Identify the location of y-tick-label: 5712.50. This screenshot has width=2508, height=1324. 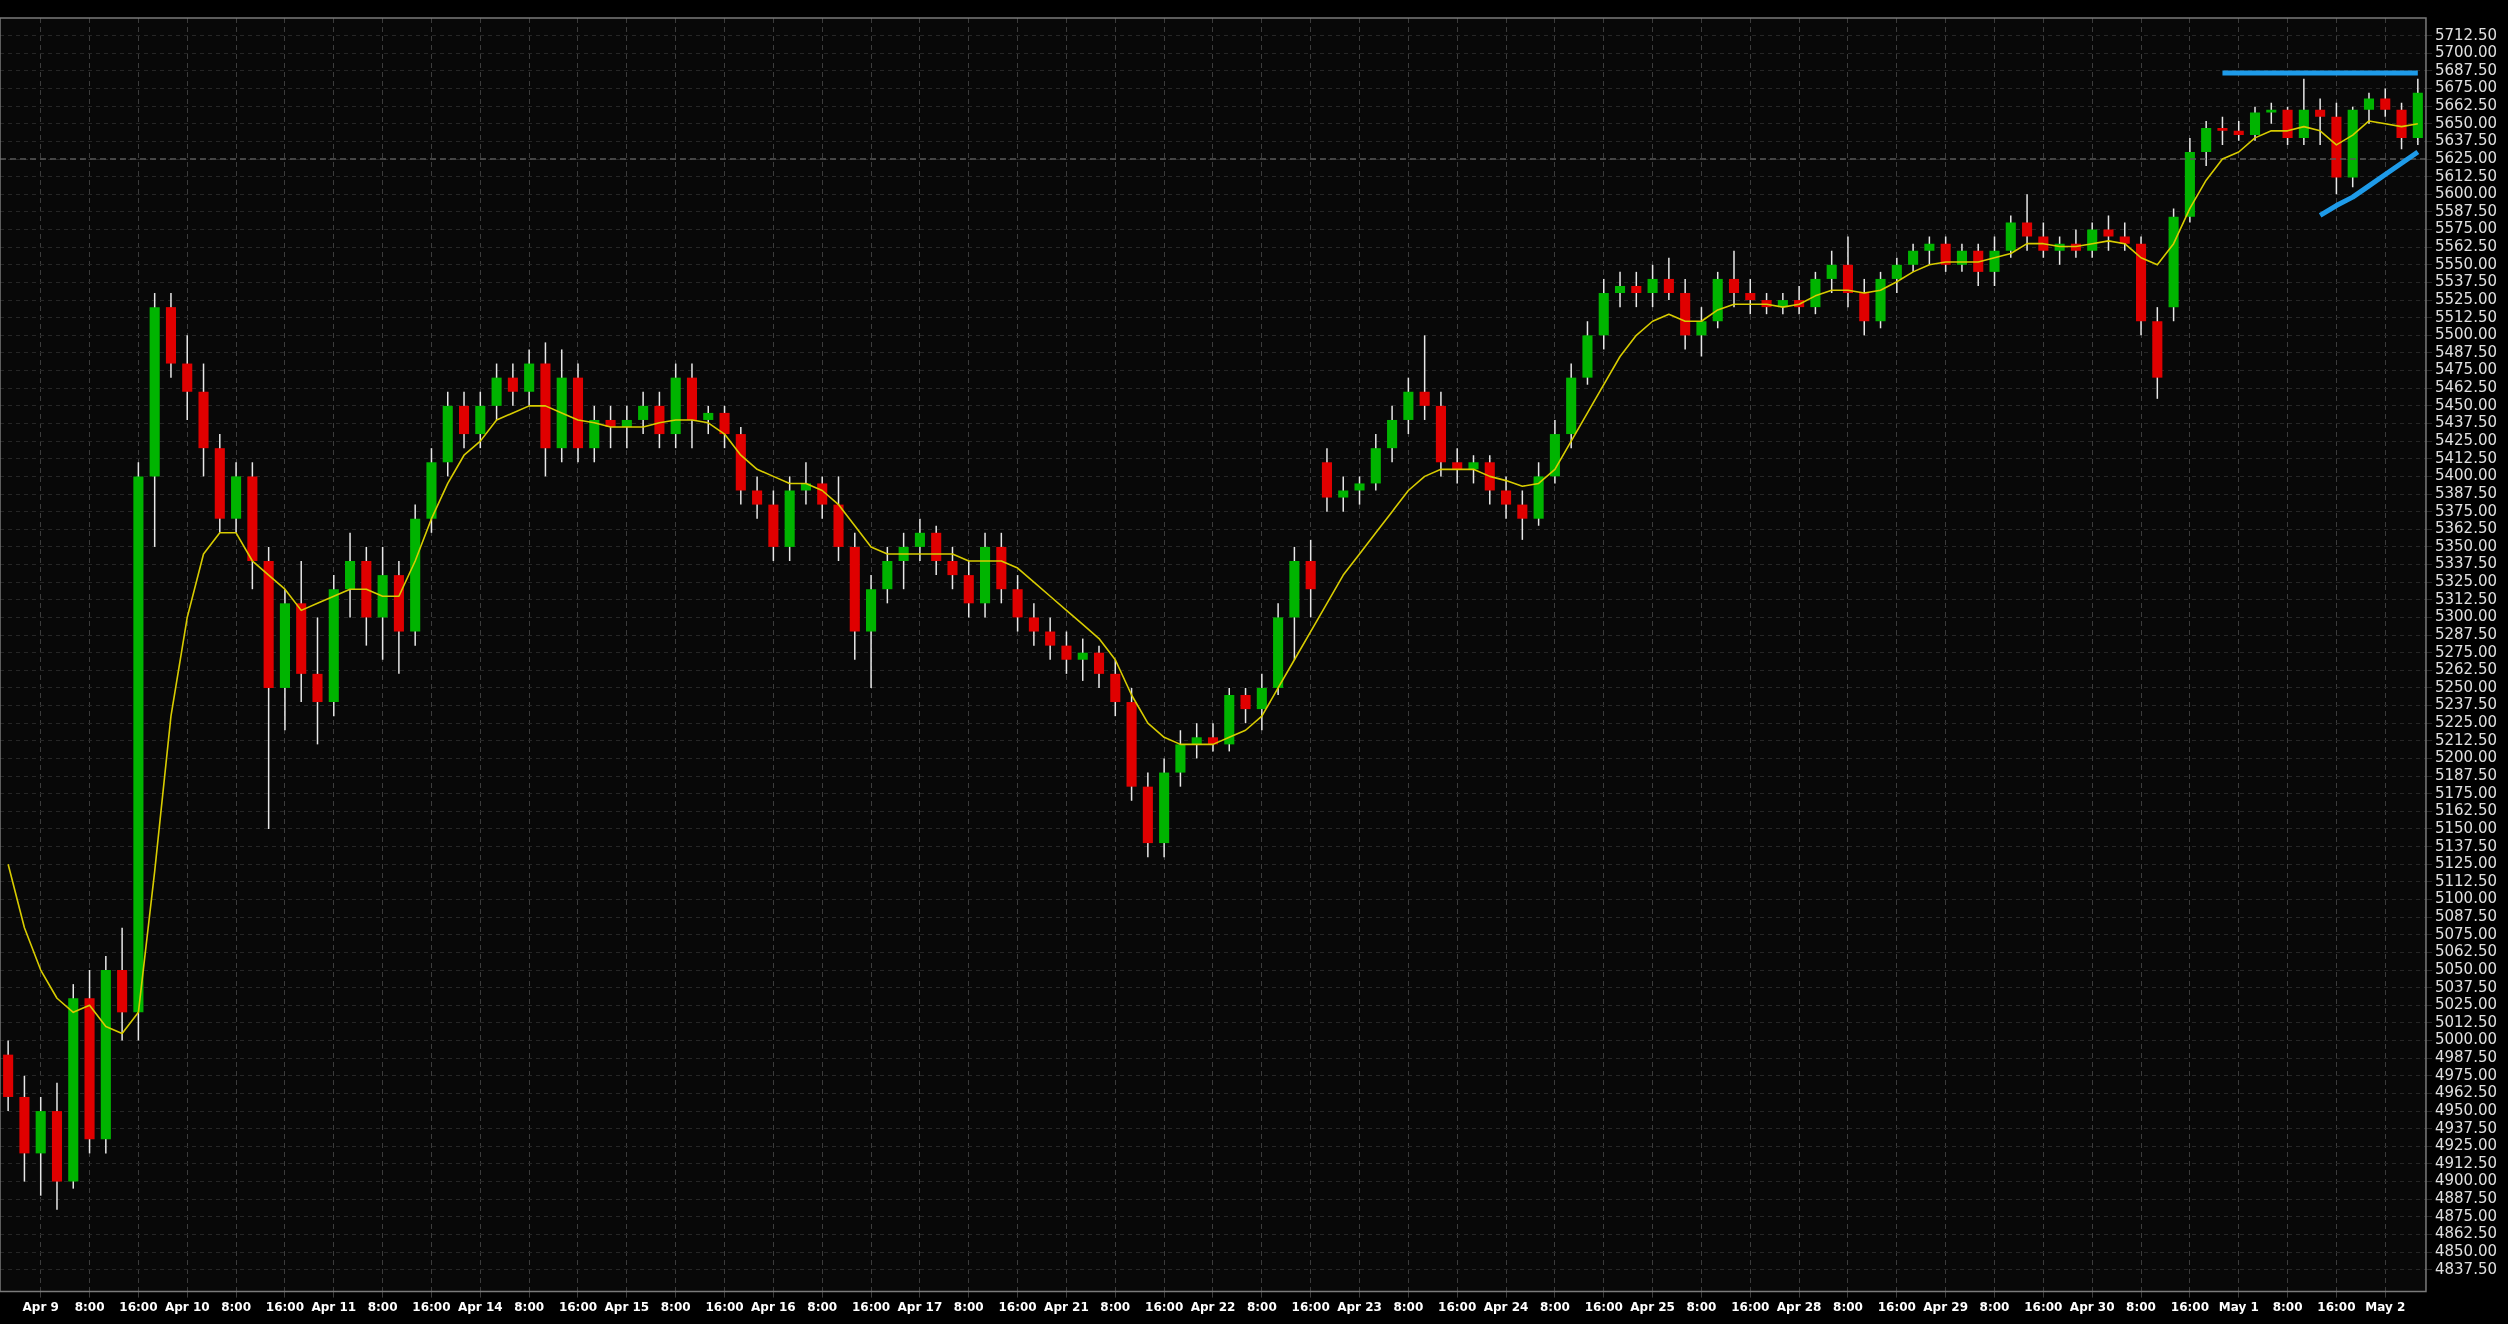
(2465, 34).